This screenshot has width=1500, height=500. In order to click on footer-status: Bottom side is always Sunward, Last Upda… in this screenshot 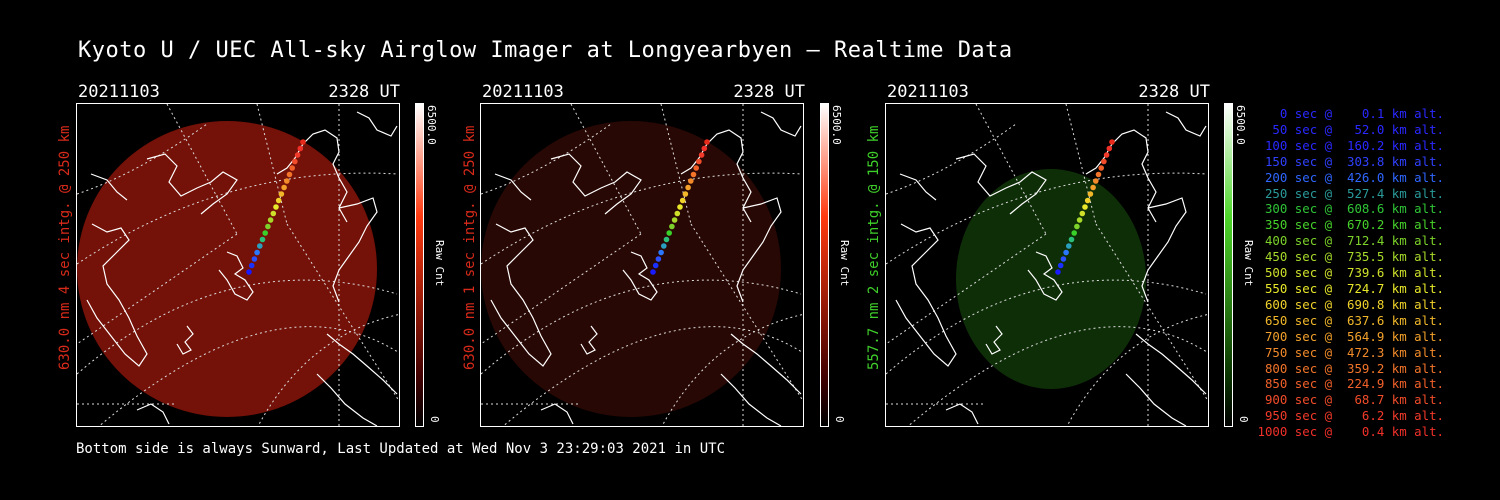, I will do `click(401, 449)`.